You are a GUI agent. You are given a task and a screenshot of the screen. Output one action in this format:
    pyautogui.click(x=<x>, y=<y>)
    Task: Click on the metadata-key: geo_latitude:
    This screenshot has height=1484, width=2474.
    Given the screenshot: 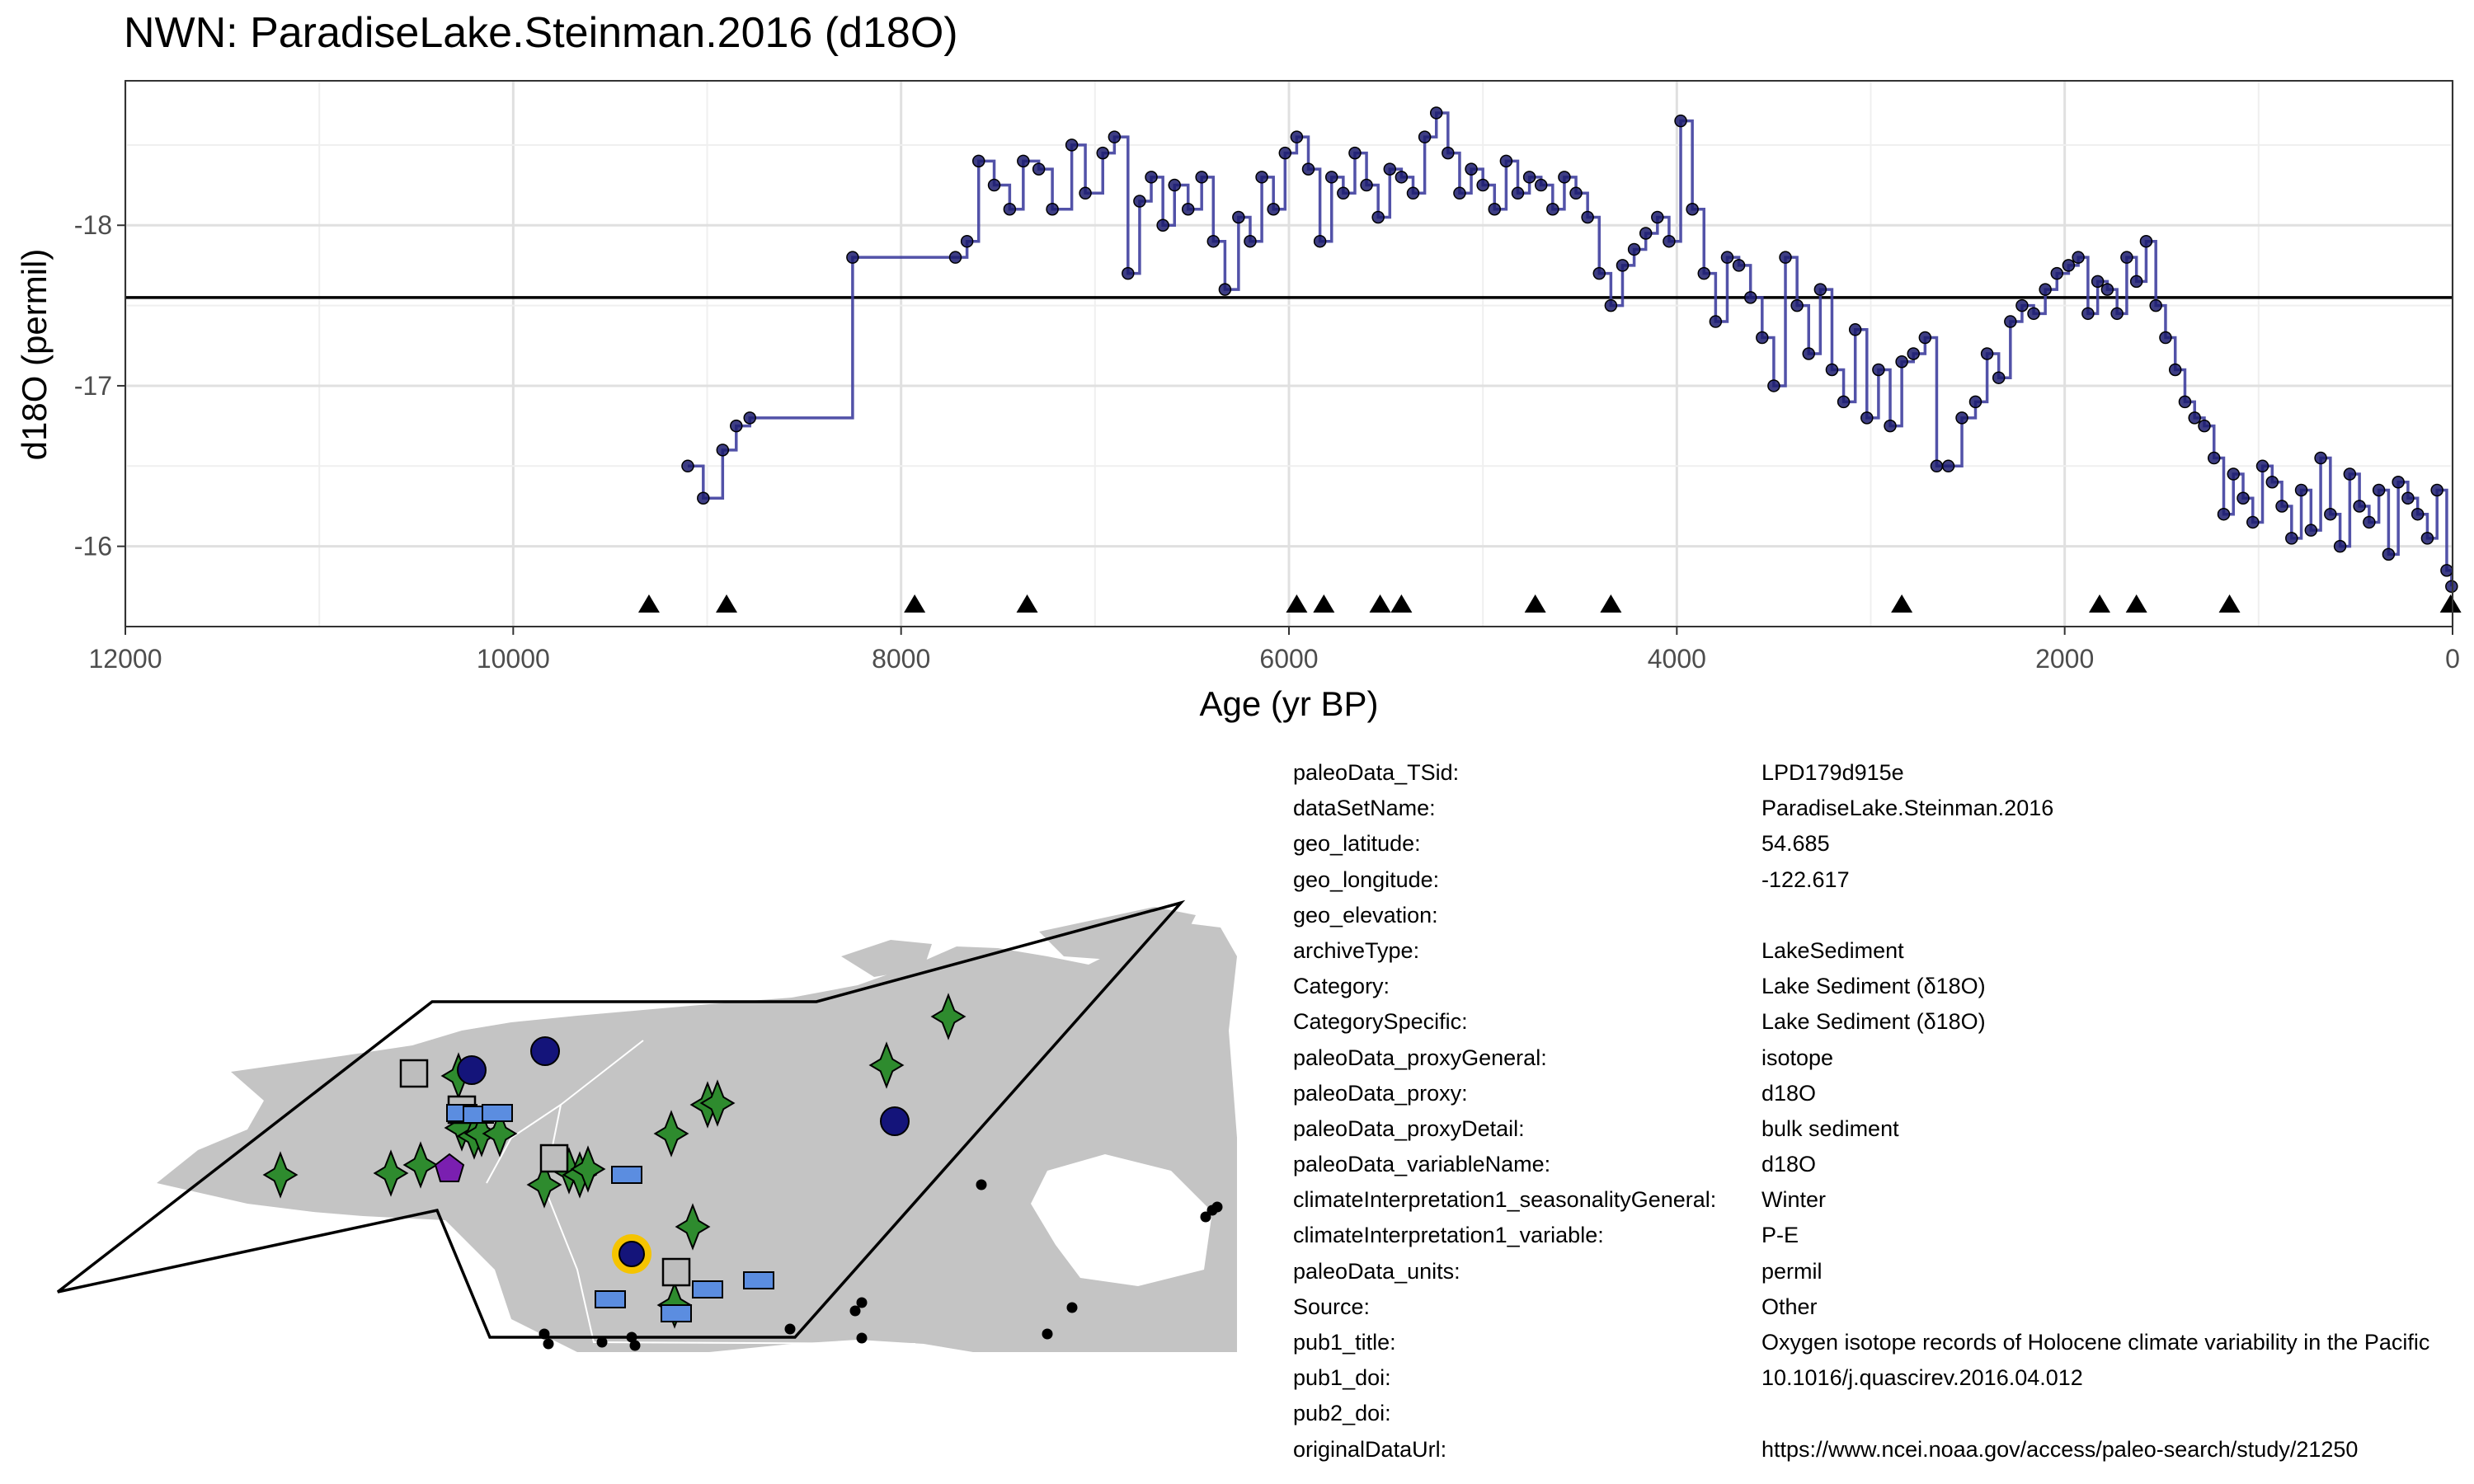 What is the action you would take?
    pyautogui.click(x=1357, y=844)
    